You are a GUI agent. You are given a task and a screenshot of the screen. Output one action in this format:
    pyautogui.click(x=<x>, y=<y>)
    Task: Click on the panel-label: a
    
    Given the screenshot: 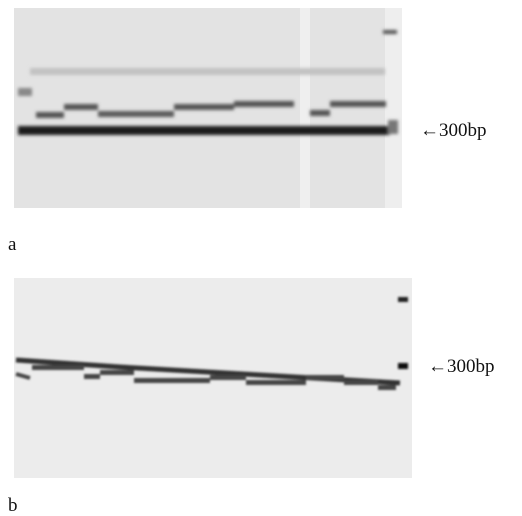 What is the action you would take?
    pyautogui.click(x=12, y=244)
    